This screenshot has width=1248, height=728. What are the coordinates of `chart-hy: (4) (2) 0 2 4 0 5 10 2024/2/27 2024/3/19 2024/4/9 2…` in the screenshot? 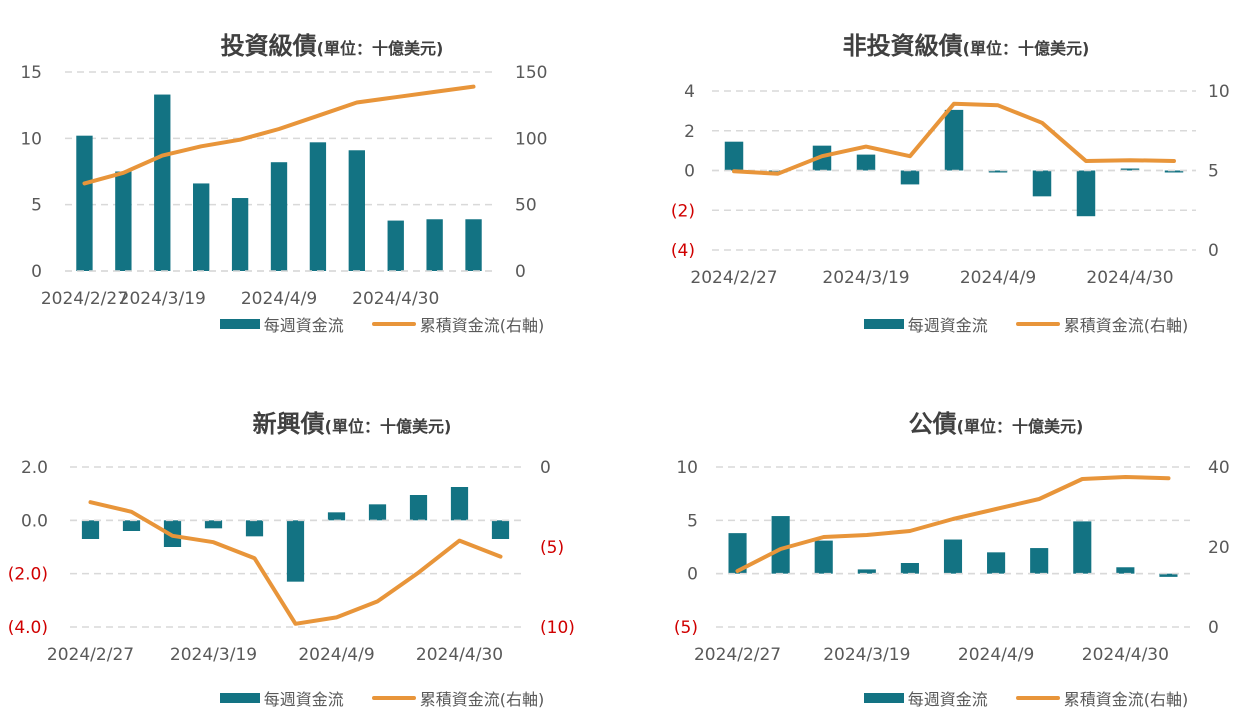 It's located at (950, 185).